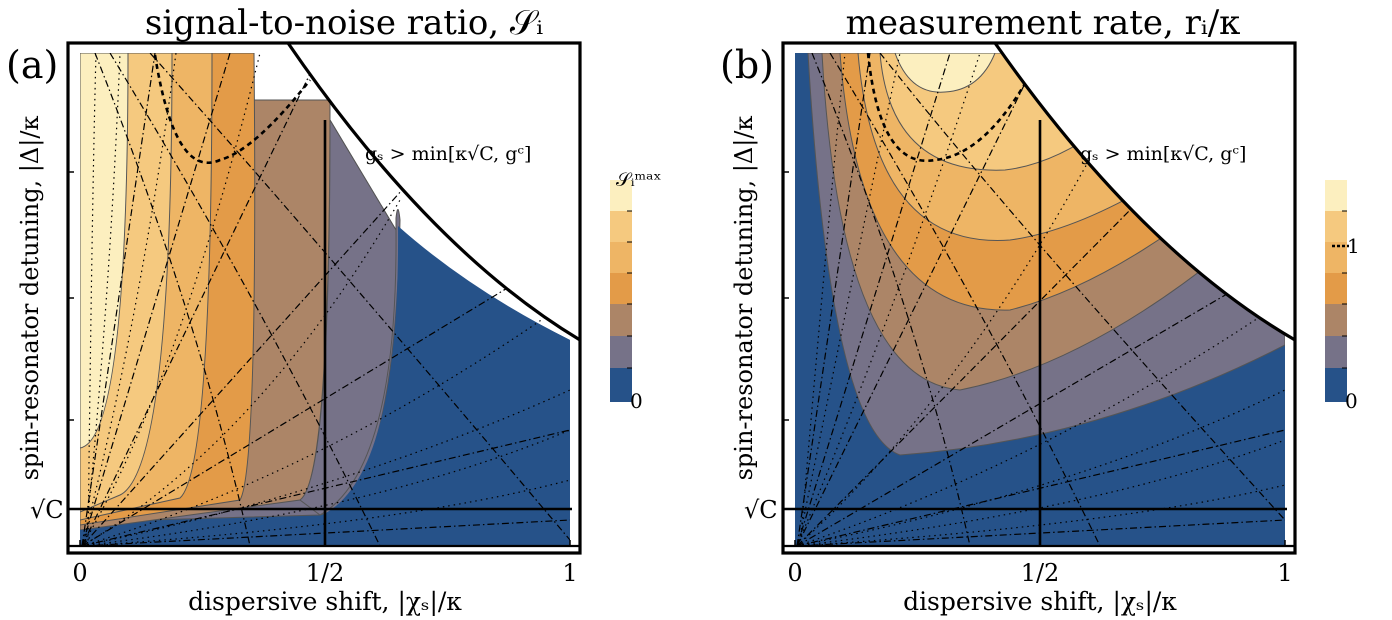  What do you see at coordinates (325, 573) in the screenshot?
I see `panel-a-xtick-1: 1/2` at bounding box center [325, 573].